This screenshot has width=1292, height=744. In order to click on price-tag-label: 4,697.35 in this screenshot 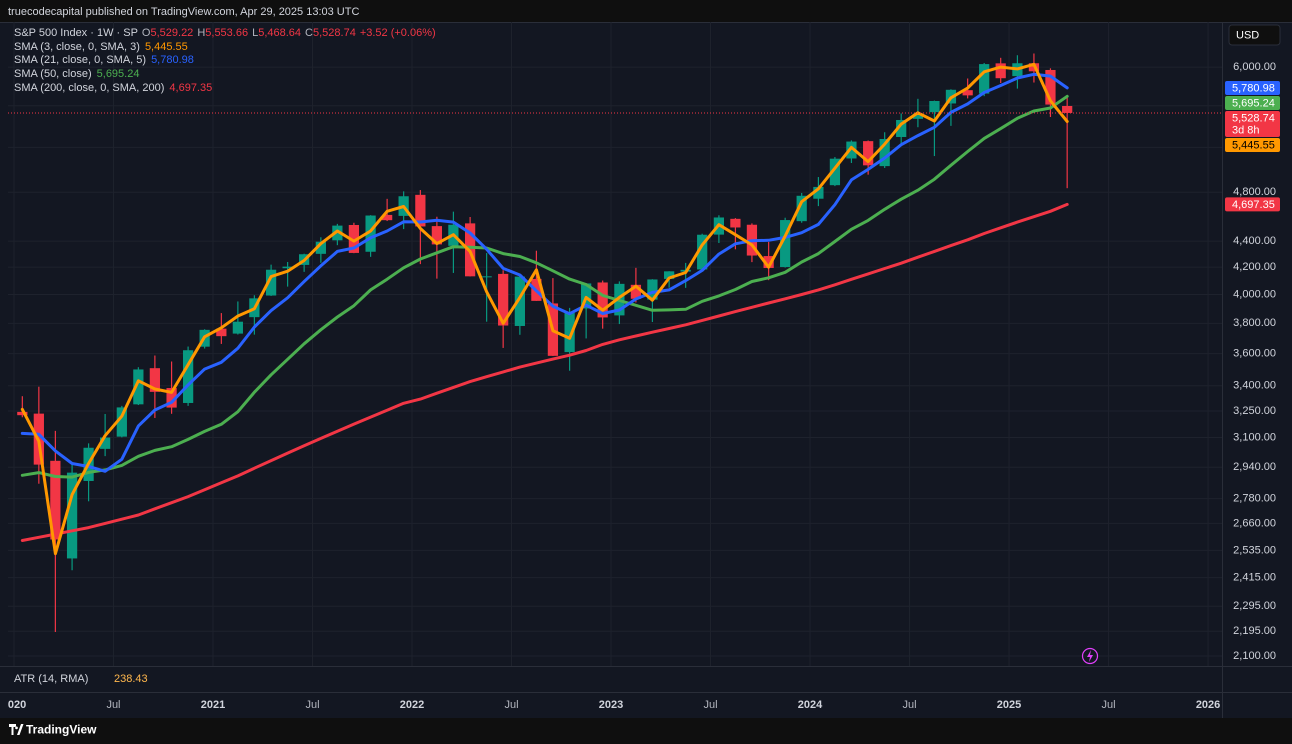, I will do `click(1253, 205)`.